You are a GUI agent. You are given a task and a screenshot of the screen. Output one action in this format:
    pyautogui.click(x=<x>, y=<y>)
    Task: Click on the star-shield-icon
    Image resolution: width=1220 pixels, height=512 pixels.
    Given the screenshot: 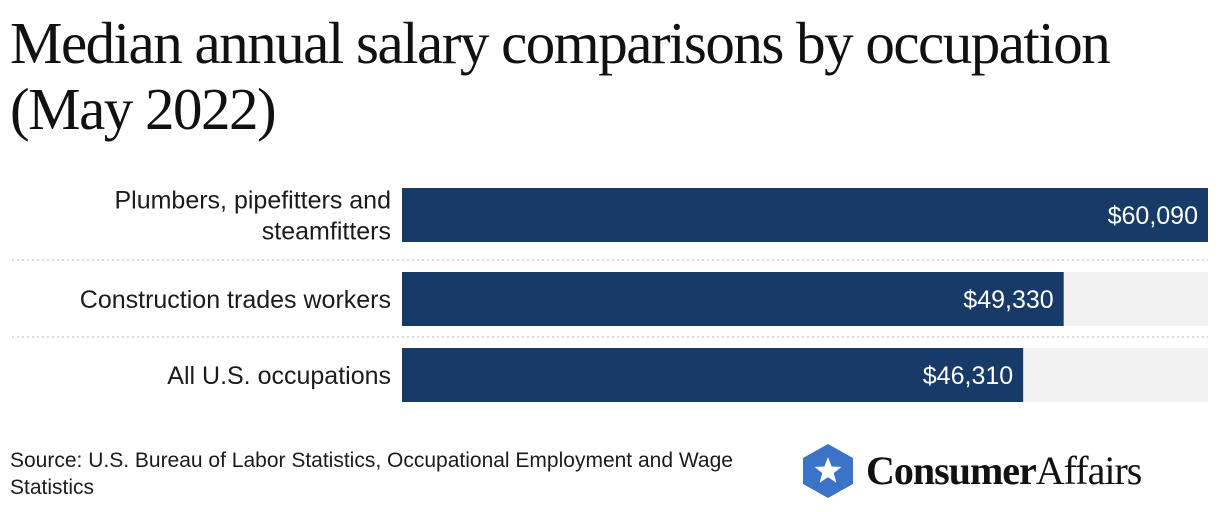 What is the action you would take?
    pyautogui.click(x=828, y=471)
    